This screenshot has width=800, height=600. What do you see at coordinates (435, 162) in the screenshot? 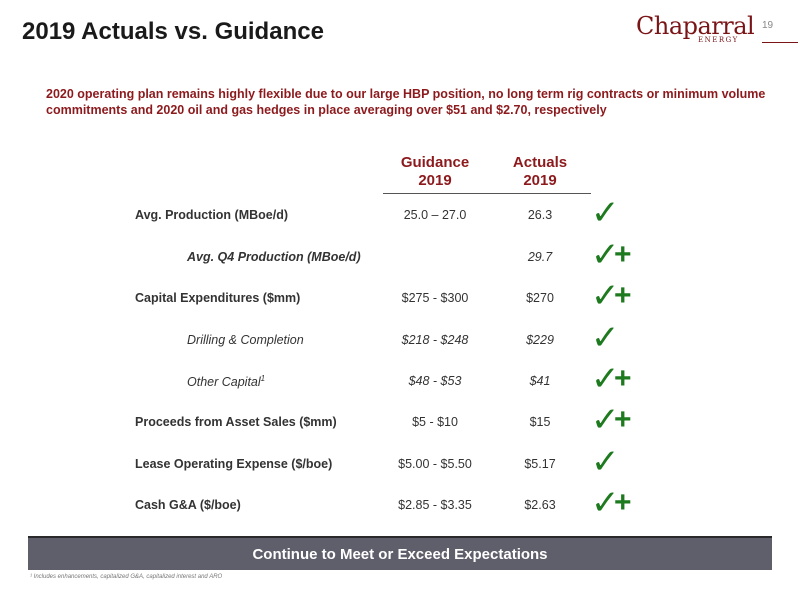
I see `guidance-header-line1: Guidance` at bounding box center [435, 162].